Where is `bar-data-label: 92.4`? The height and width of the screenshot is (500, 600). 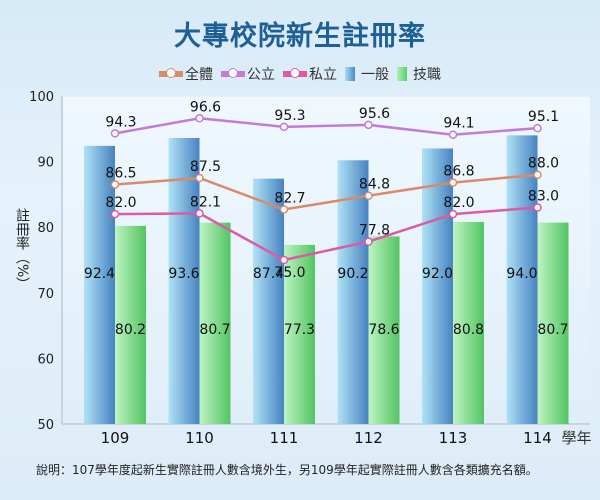 bar-data-label: 92.4 is located at coordinates (99, 274).